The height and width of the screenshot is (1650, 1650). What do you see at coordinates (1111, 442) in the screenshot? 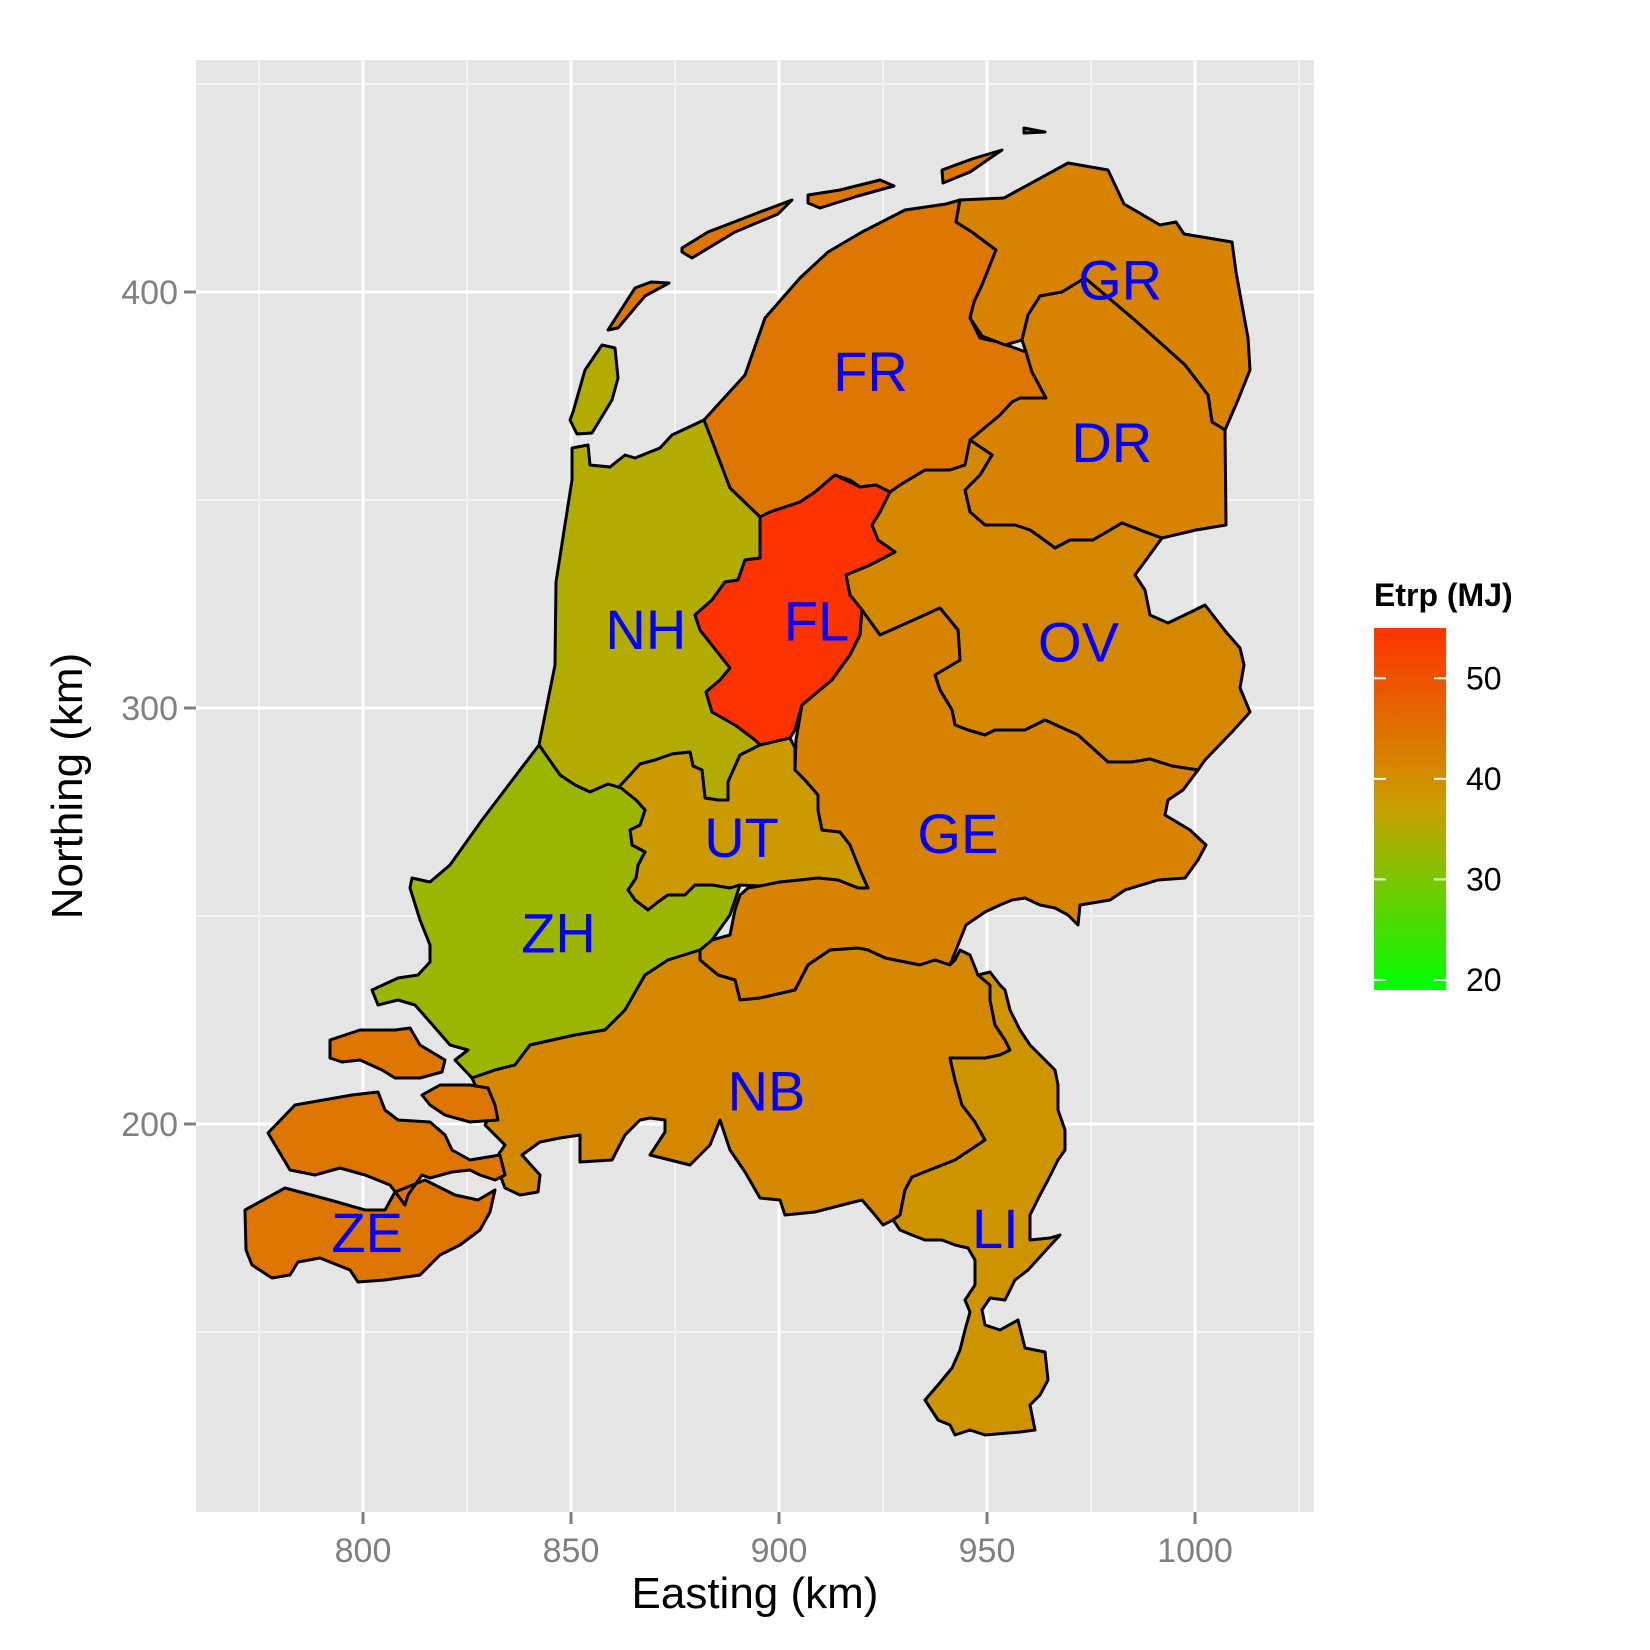
I see `province-label-dr: DR` at bounding box center [1111, 442].